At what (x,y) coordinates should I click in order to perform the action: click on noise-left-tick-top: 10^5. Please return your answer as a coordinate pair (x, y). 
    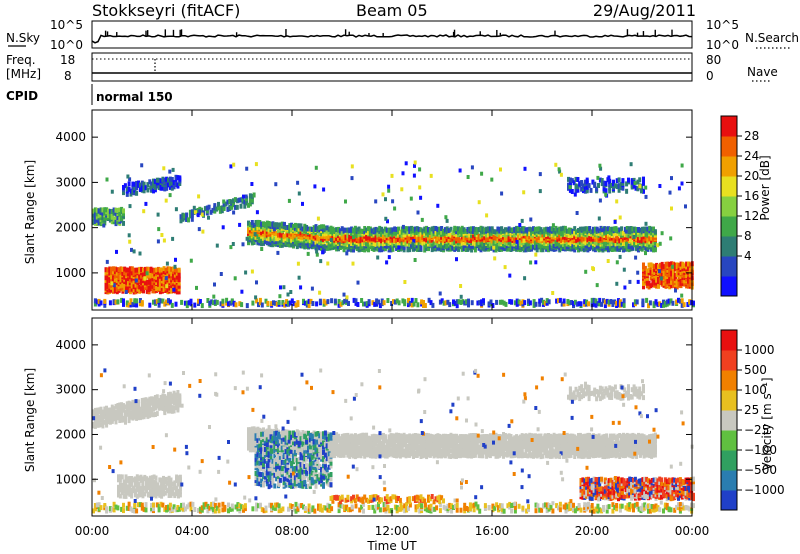
    Looking at the image, I should click on (66, 25).